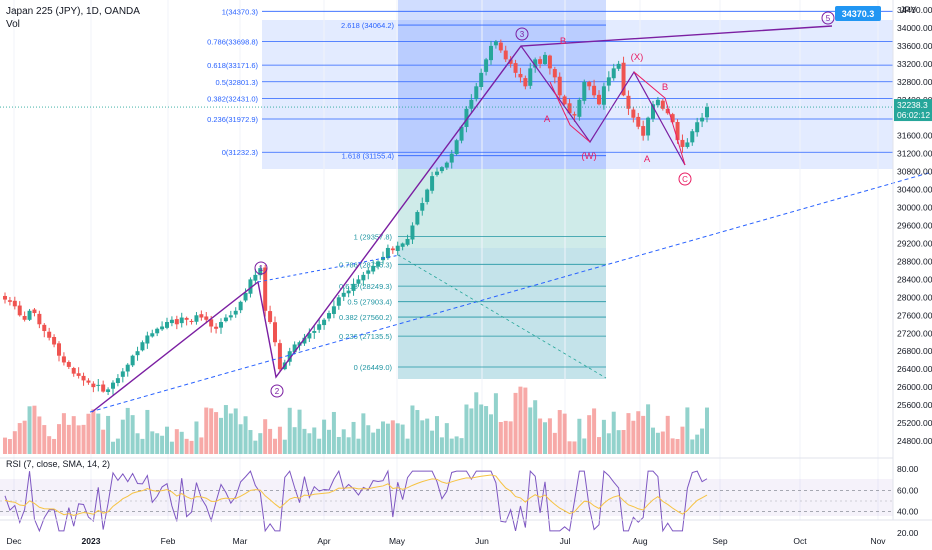  I want to click on time-axis: Dec 2023 Feb Mar Apr May Jun Jul Aug Sep Oct Nov, so click(466, 532).